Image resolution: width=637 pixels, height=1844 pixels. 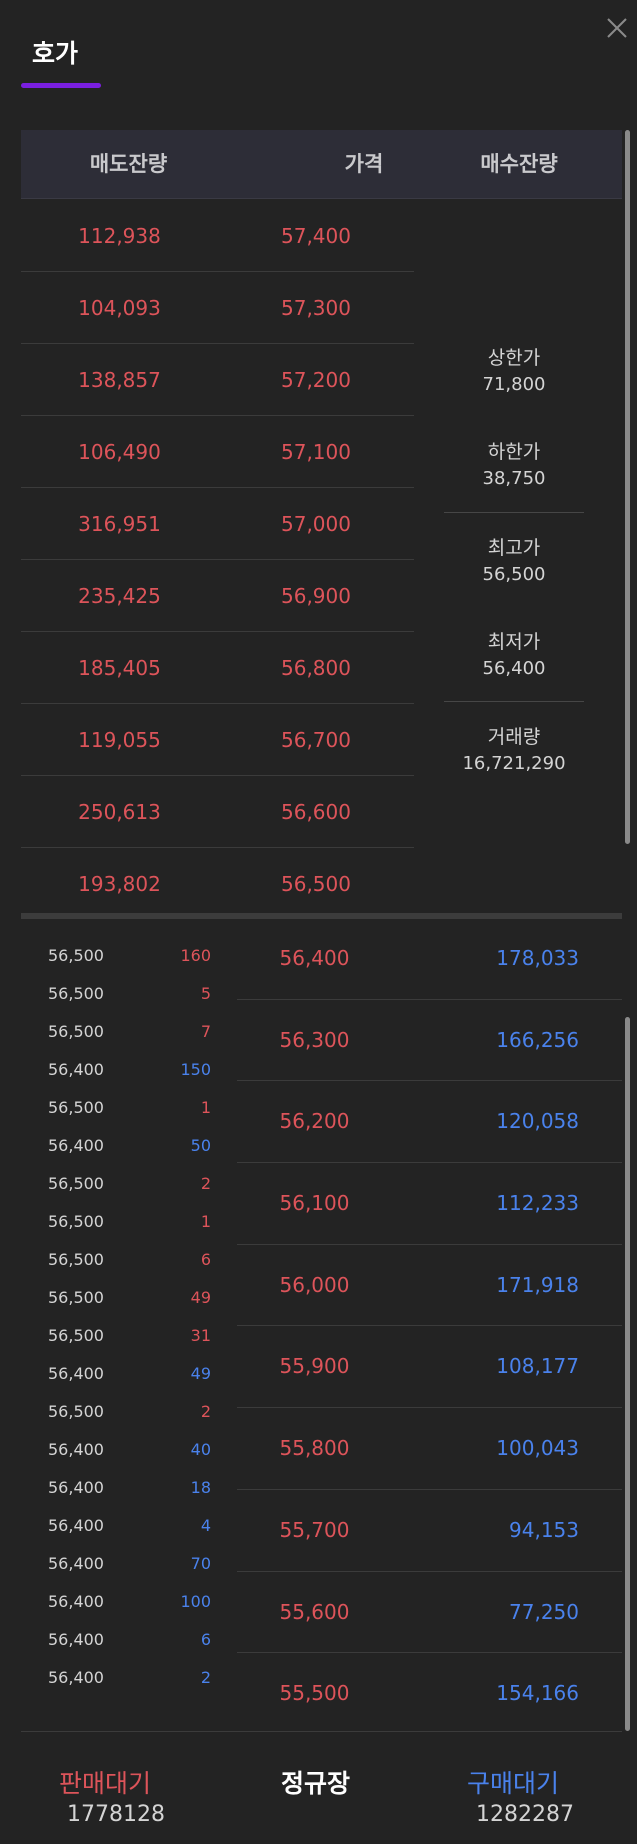 What do you see at coordinates (544, 1529) in the screenshot?
I see `bid-qty: 94,153` at bounding box center [544, 1529].